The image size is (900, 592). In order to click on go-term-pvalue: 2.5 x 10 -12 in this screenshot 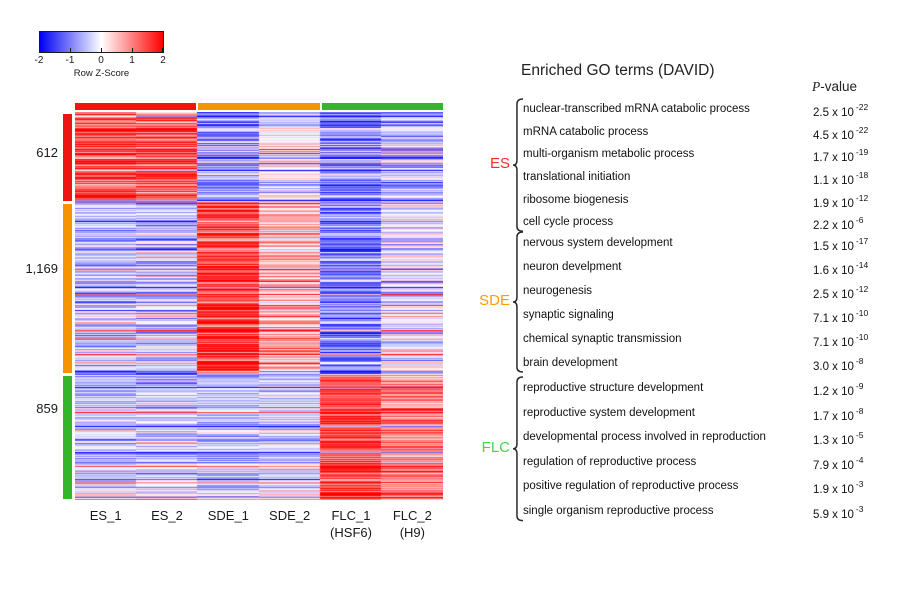, I will do `click(841, 292)`.